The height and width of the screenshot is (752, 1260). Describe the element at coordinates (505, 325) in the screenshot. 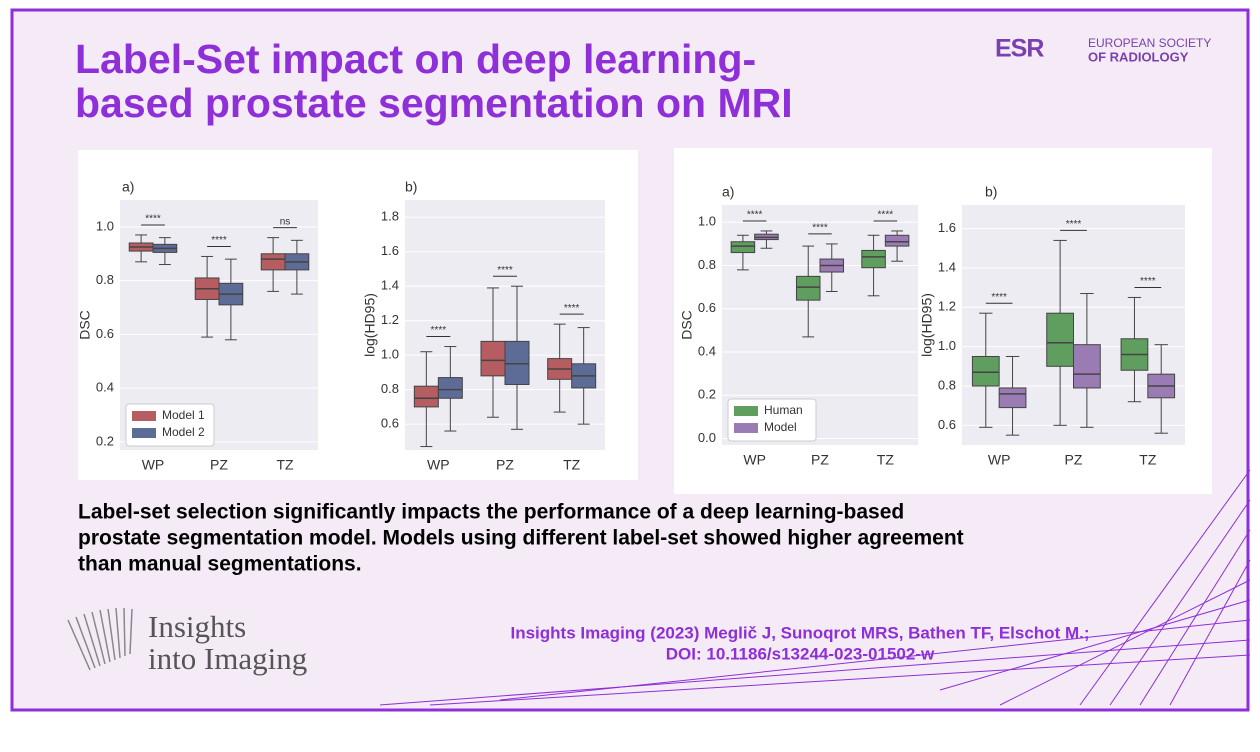

I see `plot-background` at that location.